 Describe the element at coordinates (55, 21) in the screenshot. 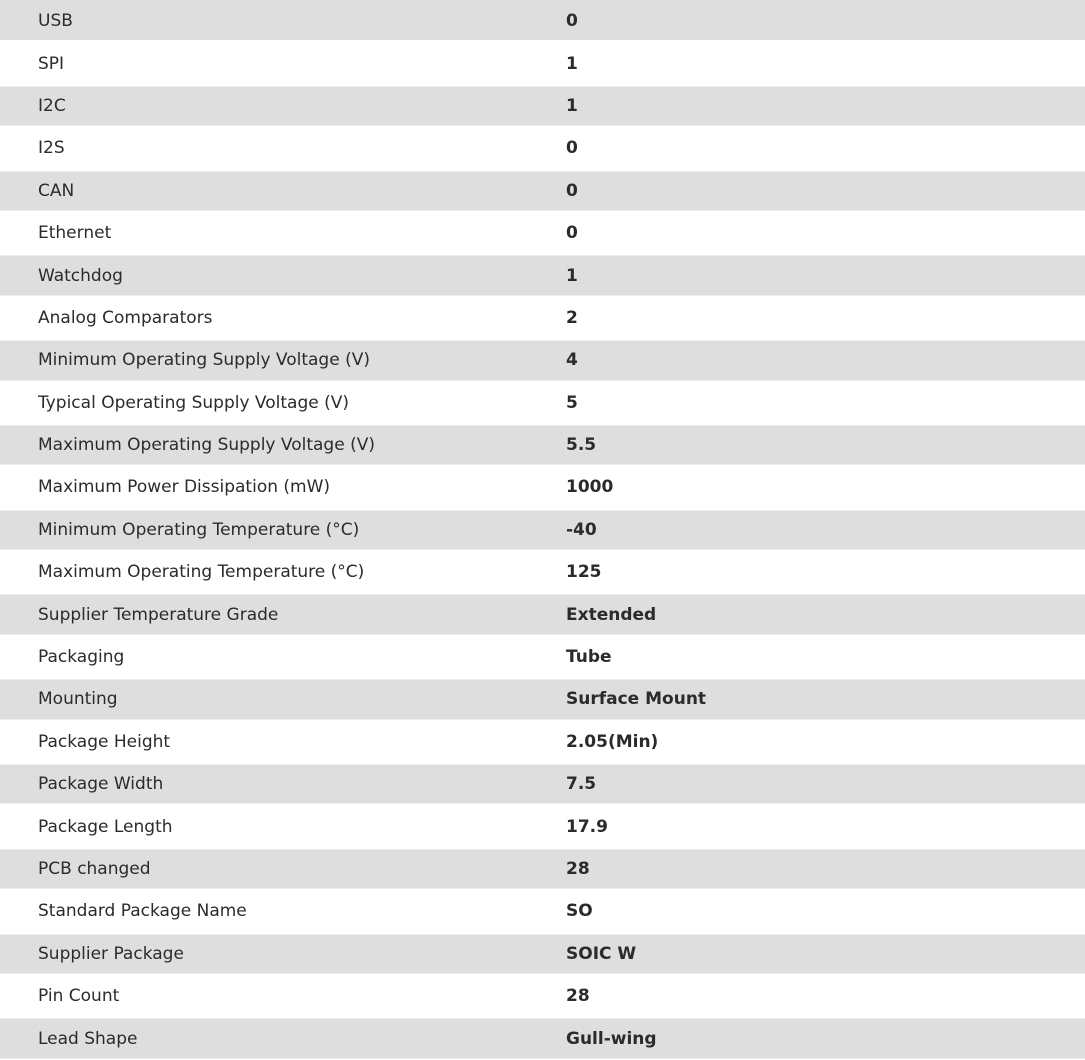

I see `attribute-name: USB` at that location.